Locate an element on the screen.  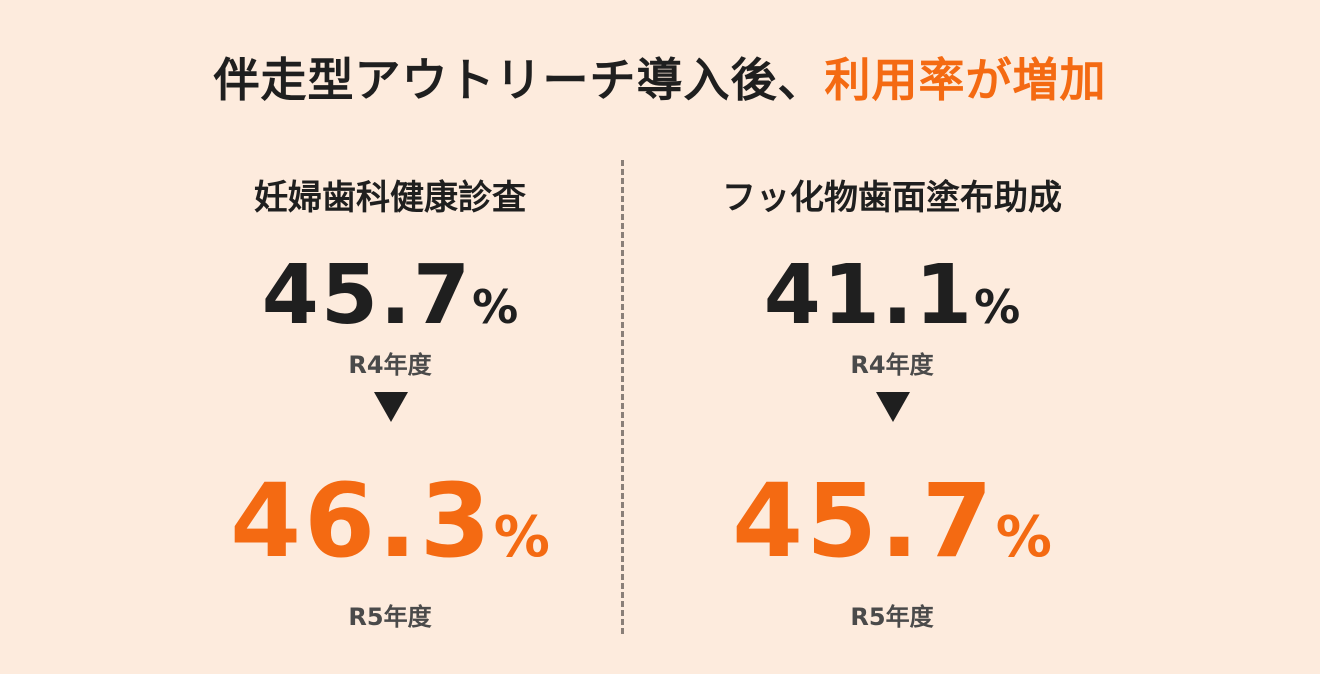
before-rate: 41.1% is located at coordinates (892, 295).